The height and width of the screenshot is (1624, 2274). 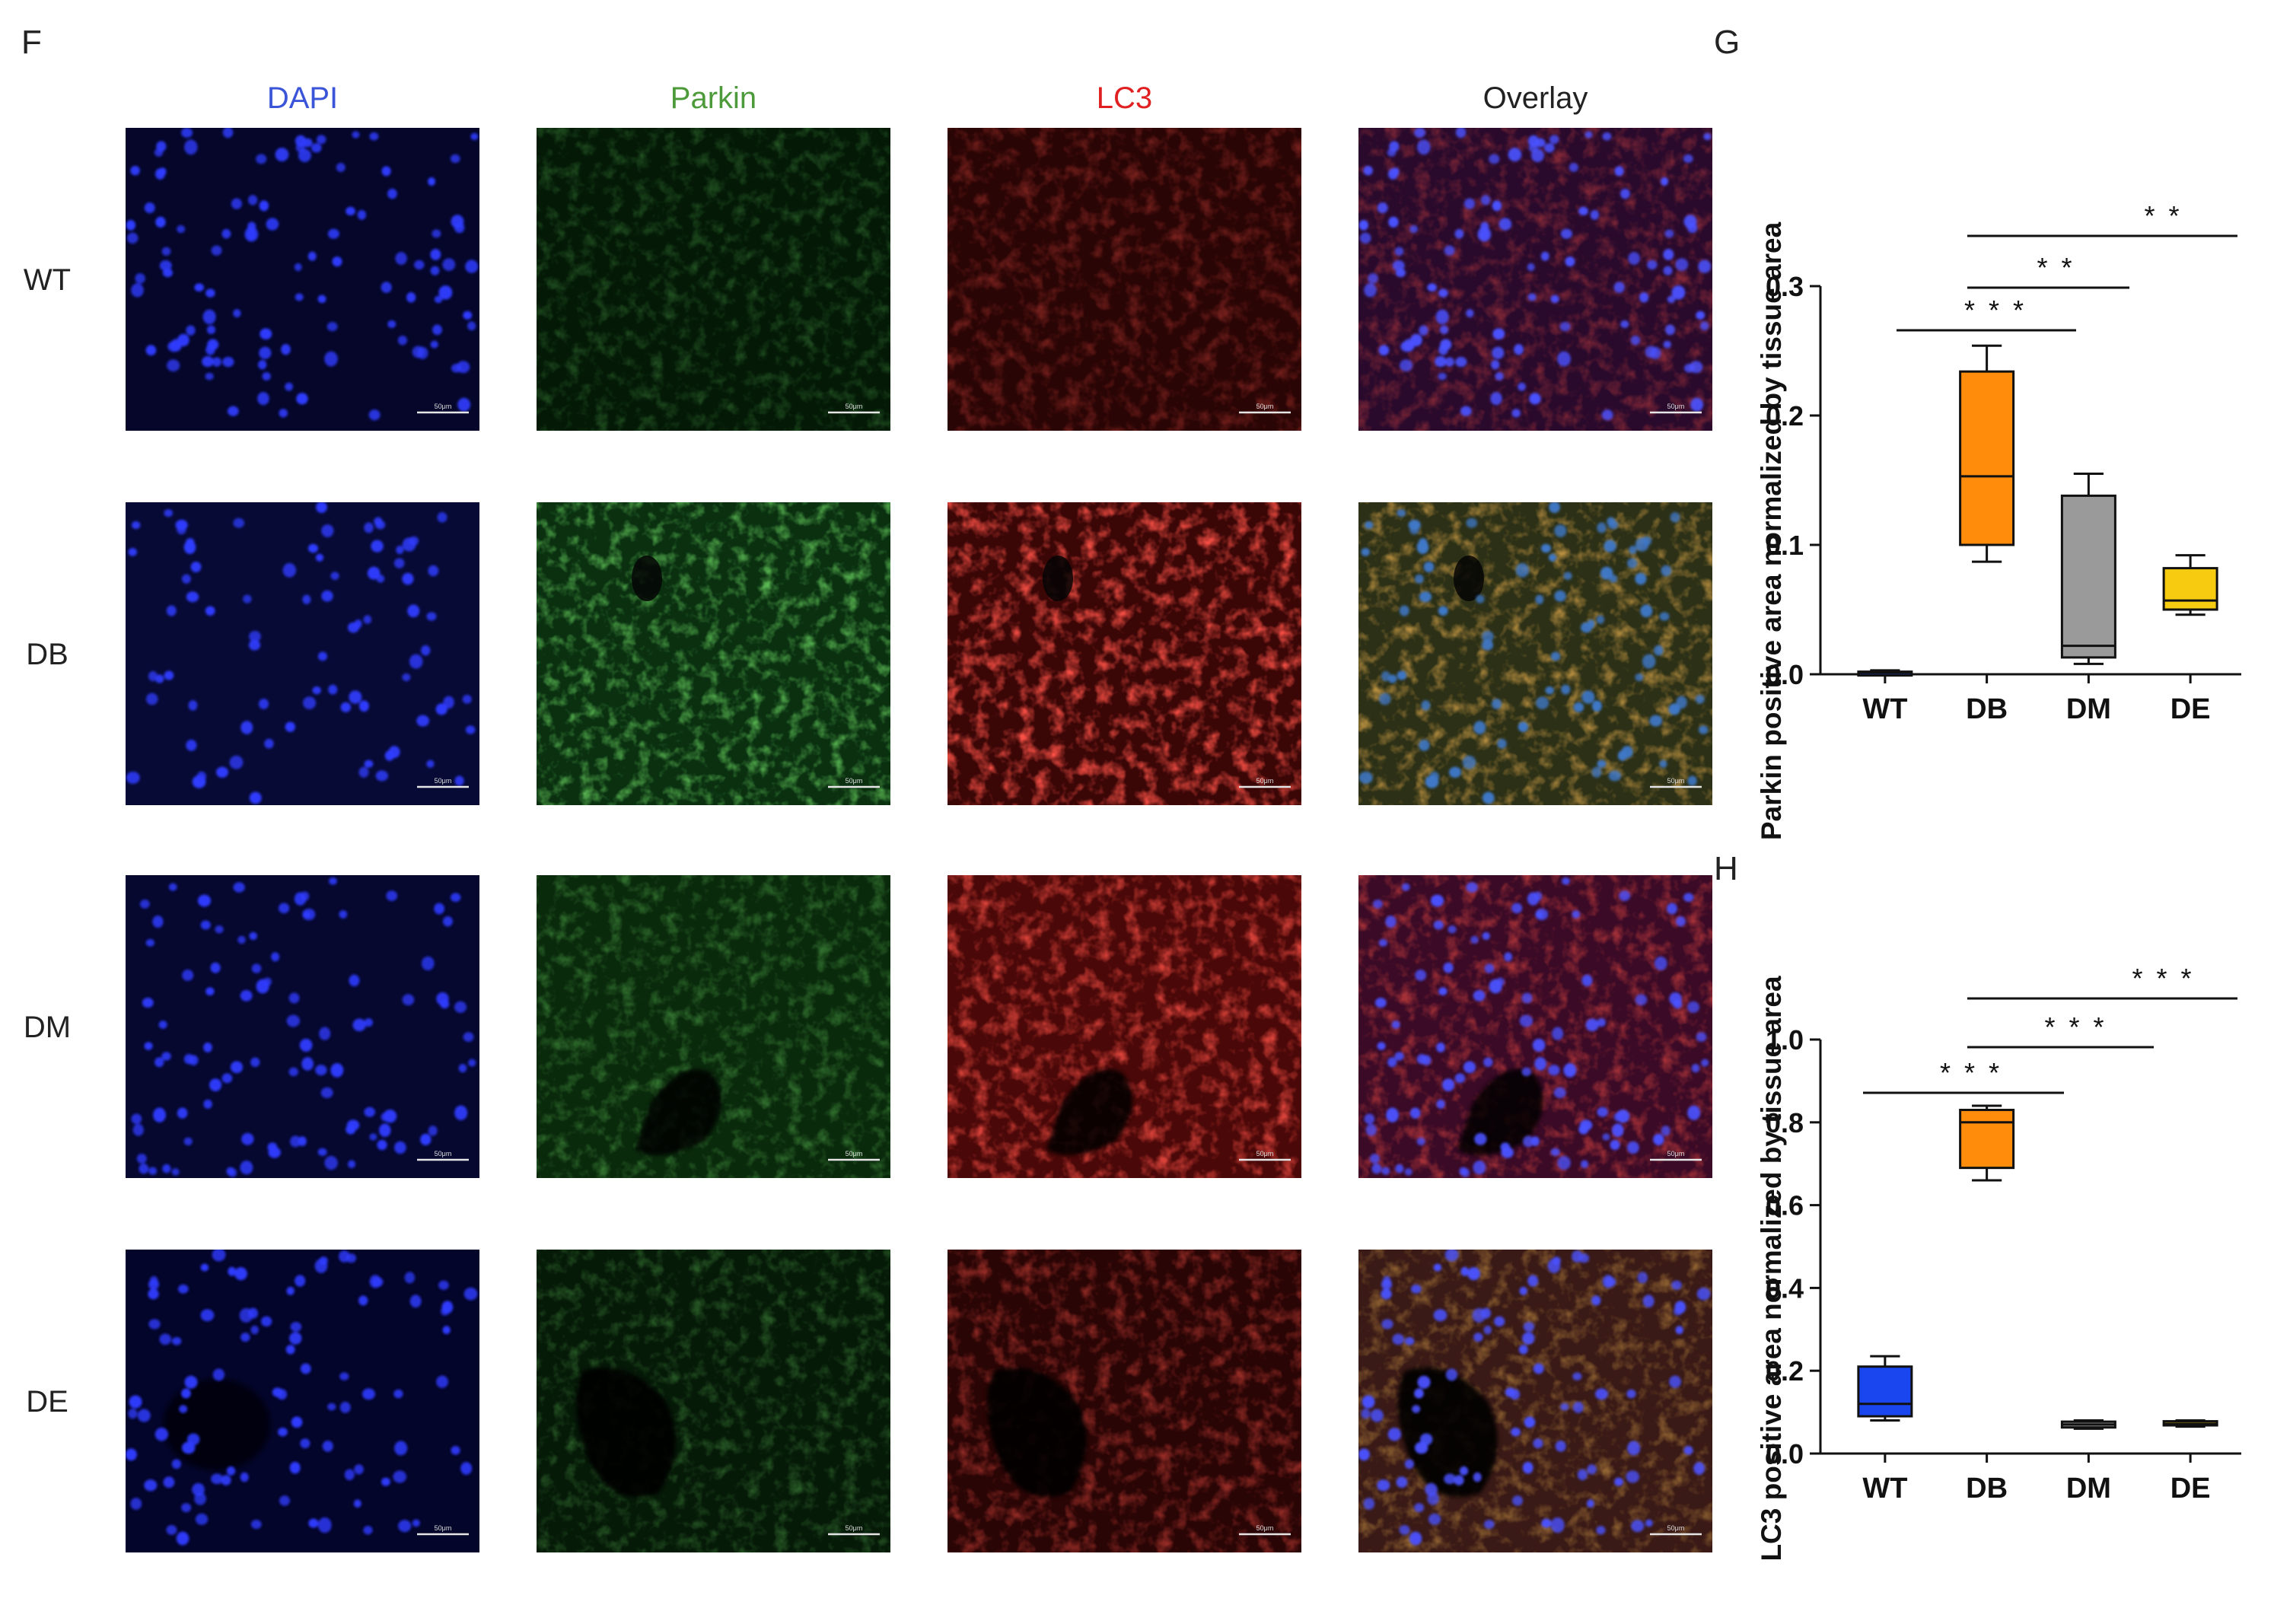 What do you see at coordinates (1785, 1205) in the screenshot?
I see `y-tick-label: 0.6` at bounding box center [1785, 1205].